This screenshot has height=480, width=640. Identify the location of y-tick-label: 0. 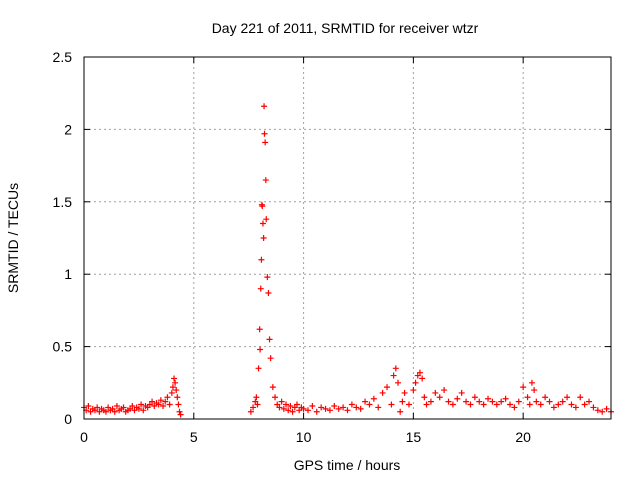
(68, 419).